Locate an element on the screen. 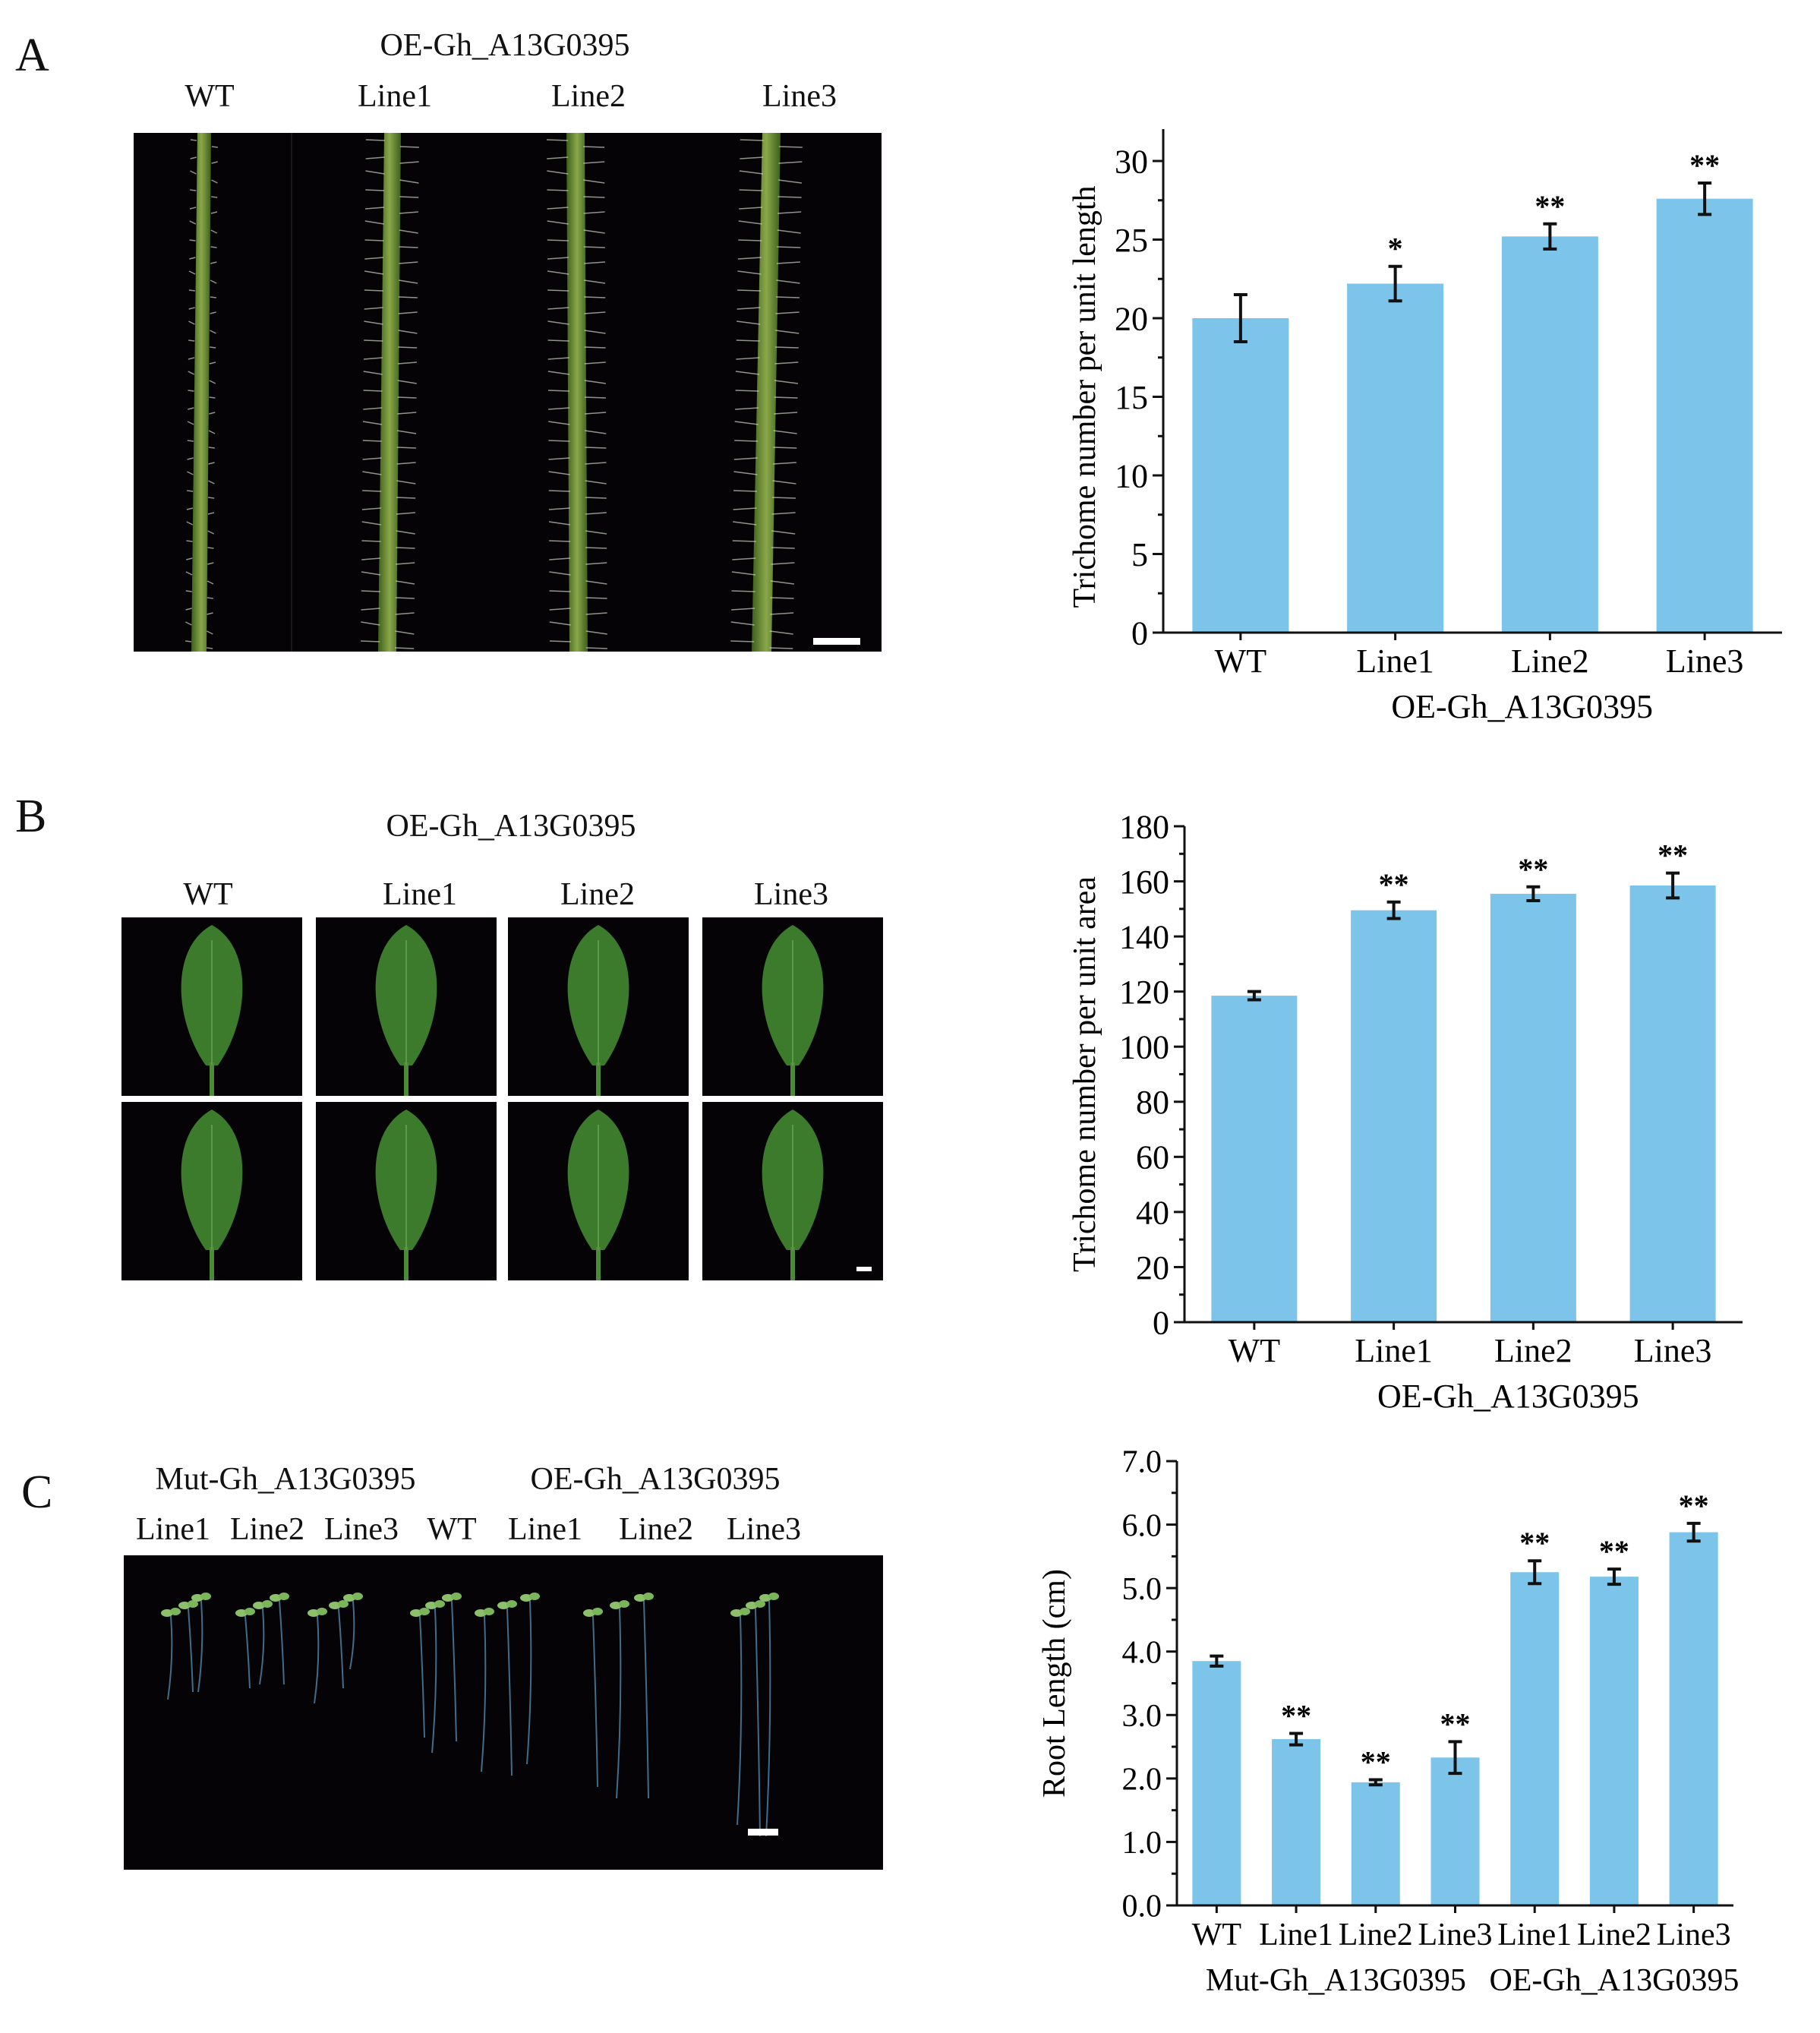  y-tick-label-3: 2.0 is located at coordinates (1142, 1780).